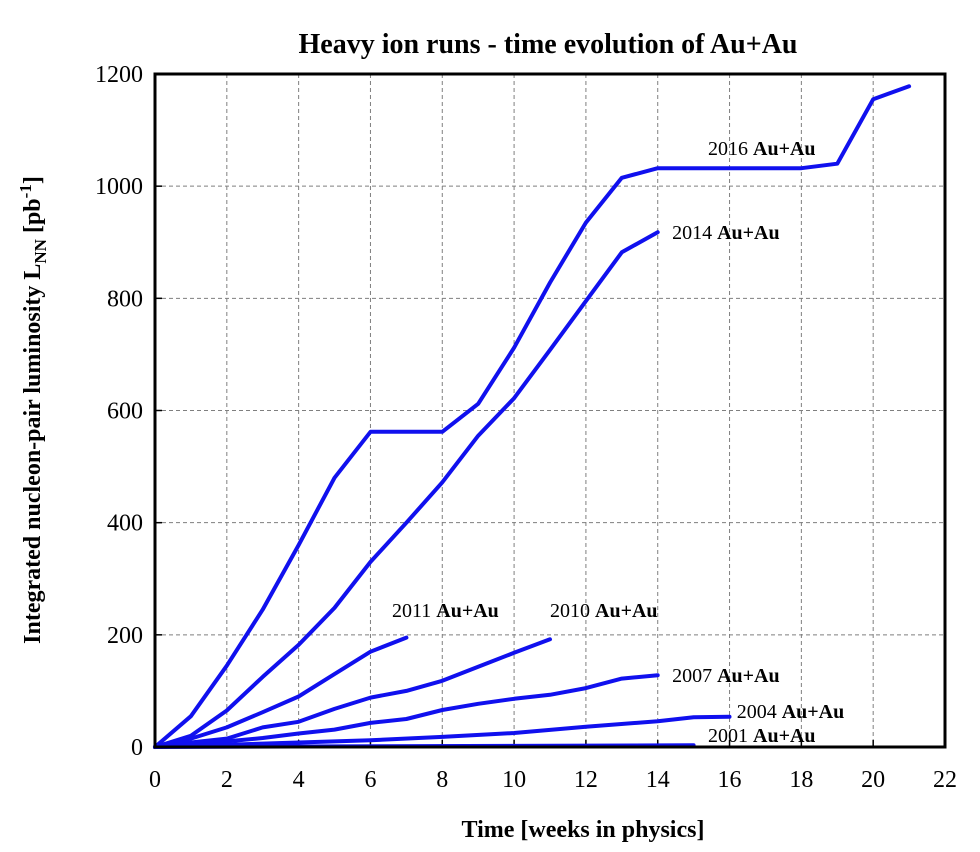 The height and width of the screenshot is (852, 980). I want to click on y-axis-label-superscript: -1, so click(25, 191).